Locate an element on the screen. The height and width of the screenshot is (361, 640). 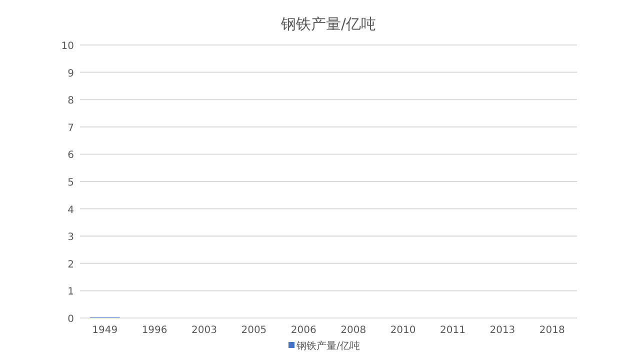
y-tick-label: 0 is located at coordinates (71, 319).